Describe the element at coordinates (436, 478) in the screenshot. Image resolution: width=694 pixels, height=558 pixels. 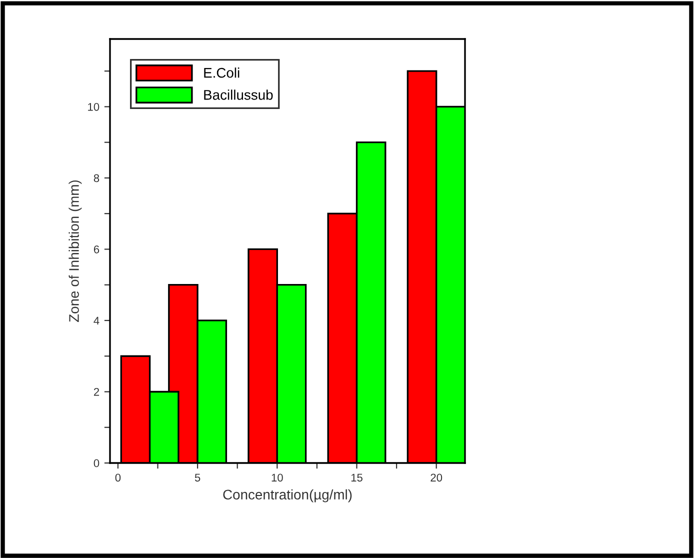
I see `x-tick-label: 20` at that location.